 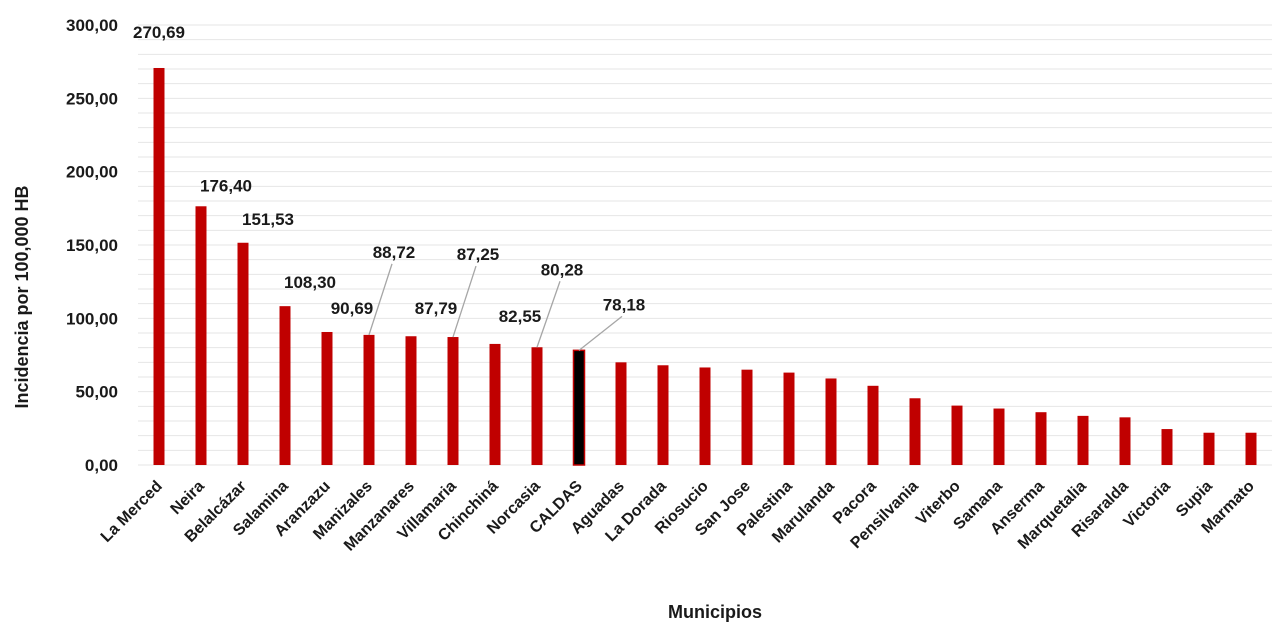 I want to click on data-label: 108,30, so click(x=310, y=282).